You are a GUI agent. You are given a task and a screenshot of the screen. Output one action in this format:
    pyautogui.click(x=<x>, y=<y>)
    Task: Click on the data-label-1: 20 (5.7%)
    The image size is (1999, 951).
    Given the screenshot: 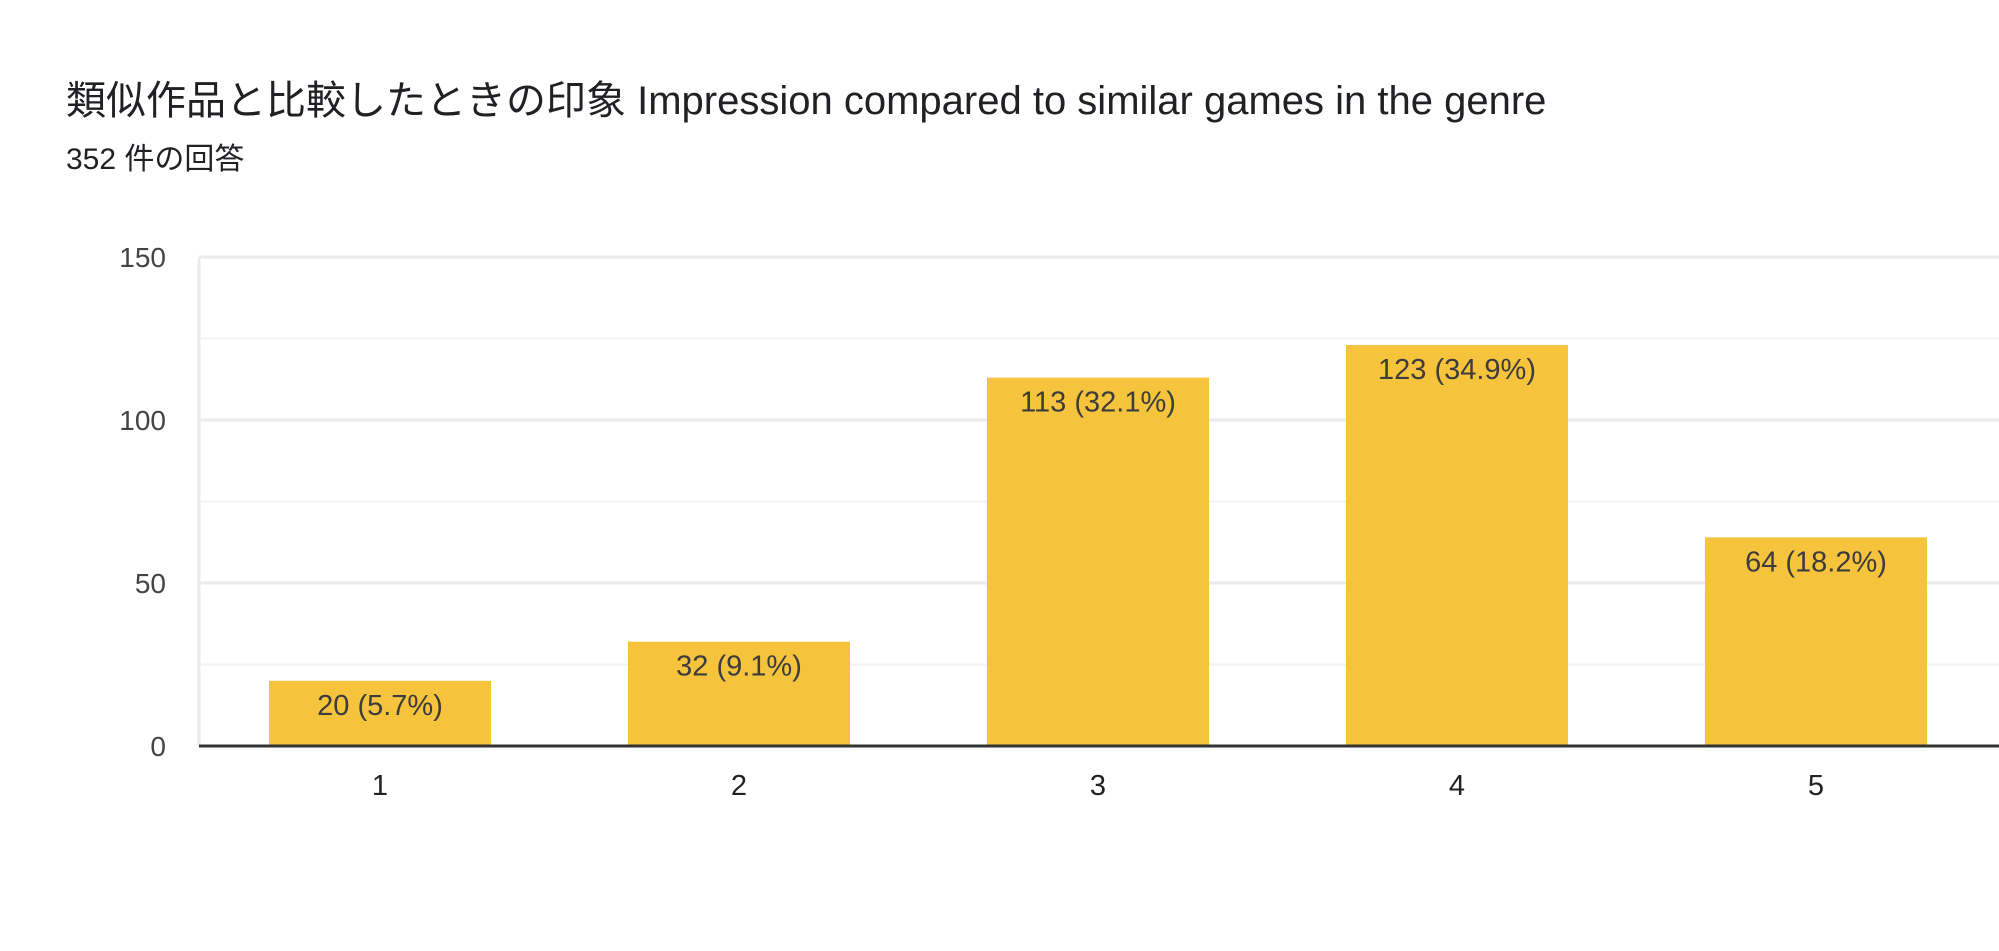 What is the action you would take?
    pyautogui.click(x=380, y=706)
    